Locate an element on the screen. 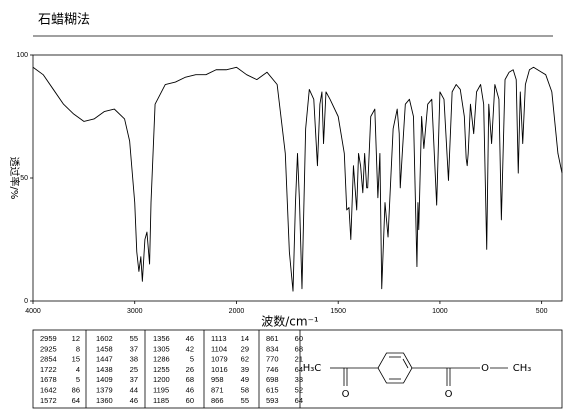 This screenshot has width=570, height=417. x-tick-label: 2000 is located at coordinates (237, 311).